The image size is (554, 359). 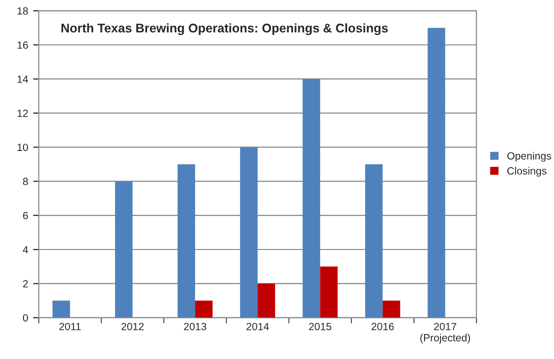 What do you see at coordinates (25, 216) in the screenshot?
I see `y-tick-label: 6` at bounding box center [25, 216].